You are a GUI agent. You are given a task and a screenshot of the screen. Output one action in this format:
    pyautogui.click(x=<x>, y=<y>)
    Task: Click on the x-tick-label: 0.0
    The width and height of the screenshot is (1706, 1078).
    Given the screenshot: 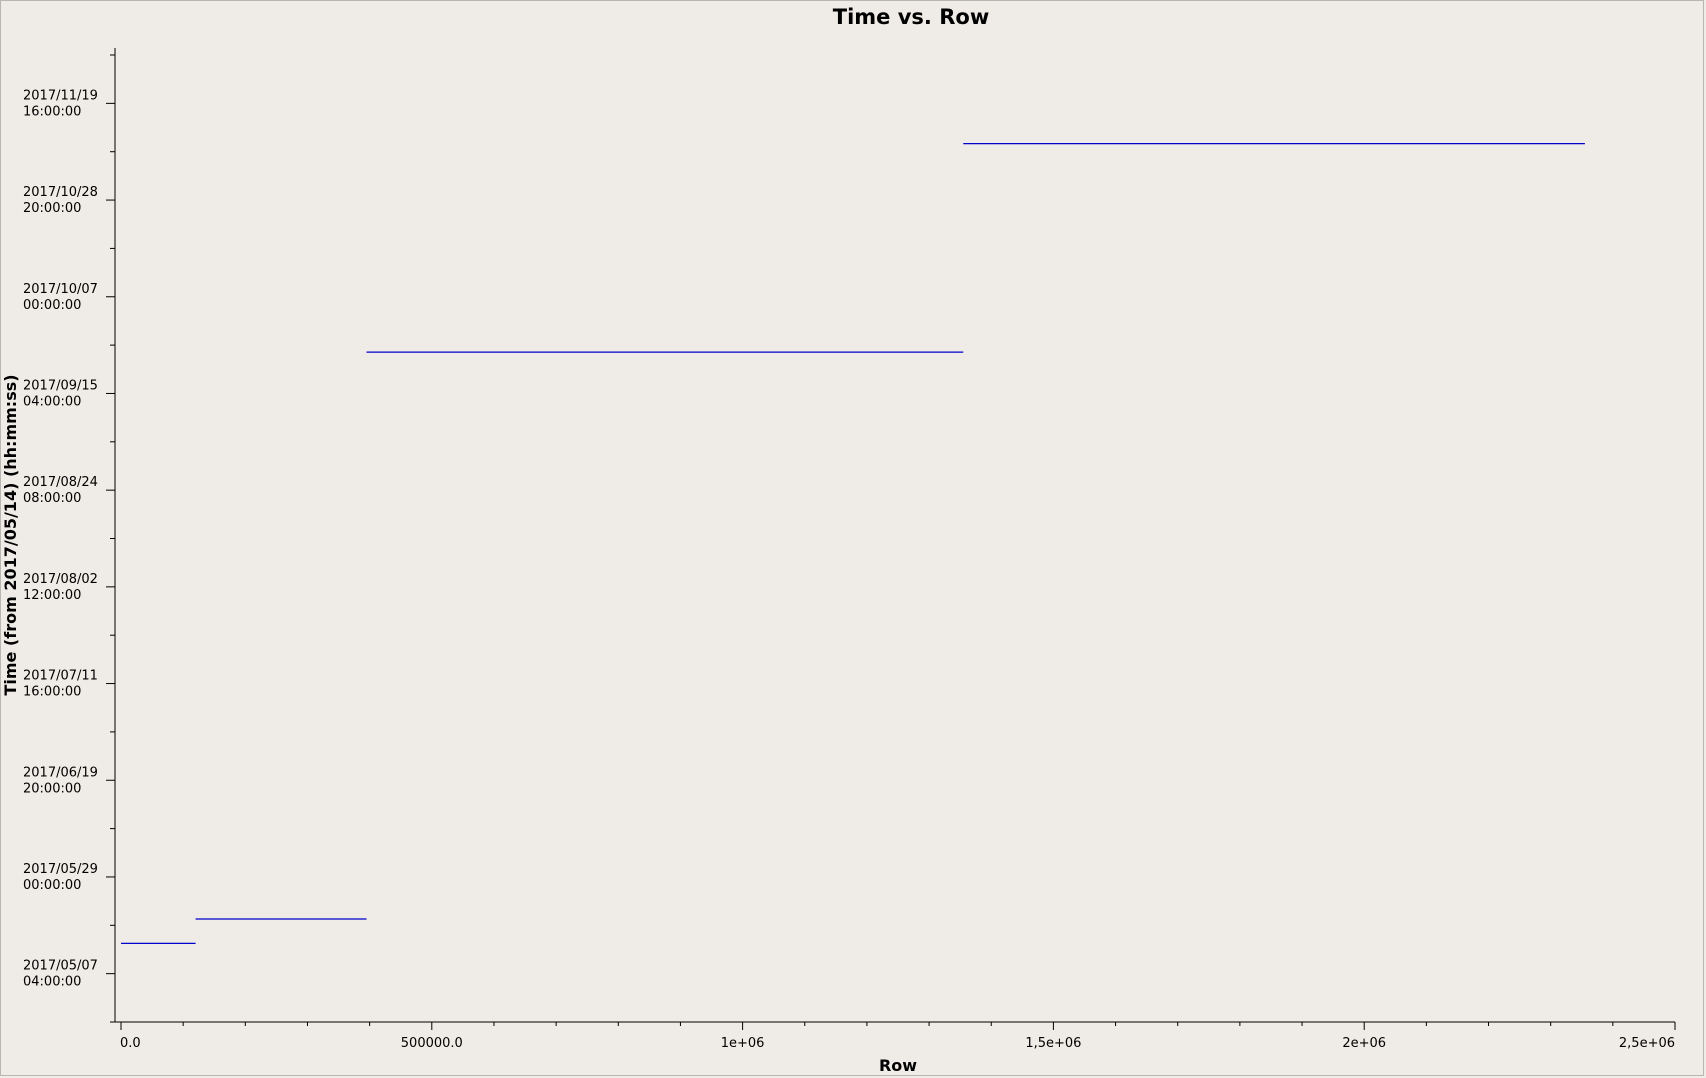 What is the action you would take?
    pyautogui.click(x=130, y=1043)
    